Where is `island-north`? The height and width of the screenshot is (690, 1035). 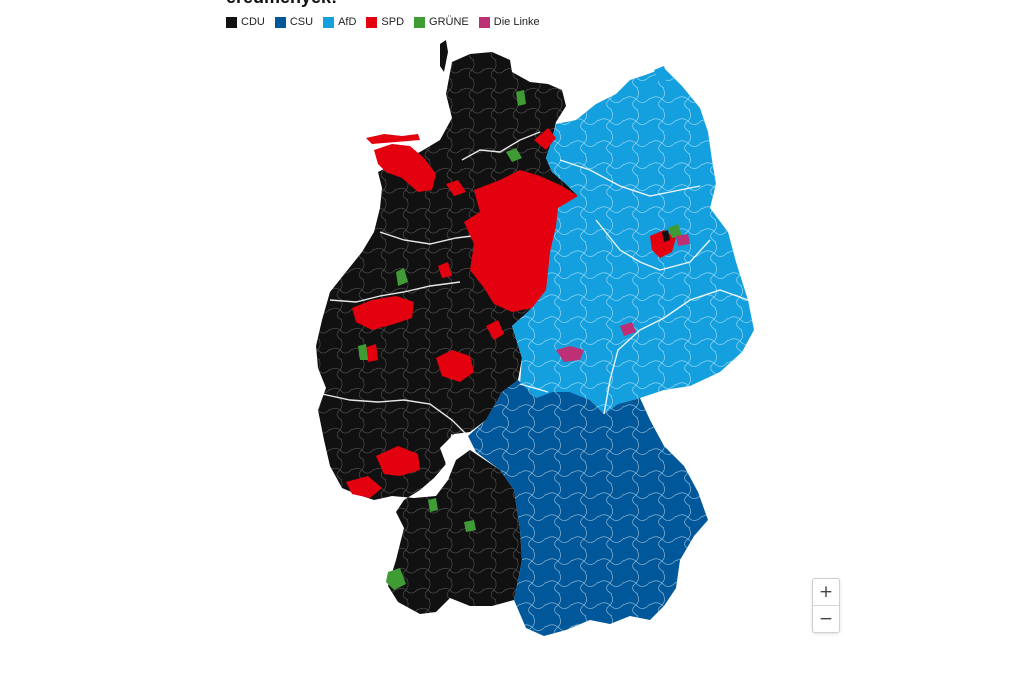
island-north is located at coordinates (444, 56).